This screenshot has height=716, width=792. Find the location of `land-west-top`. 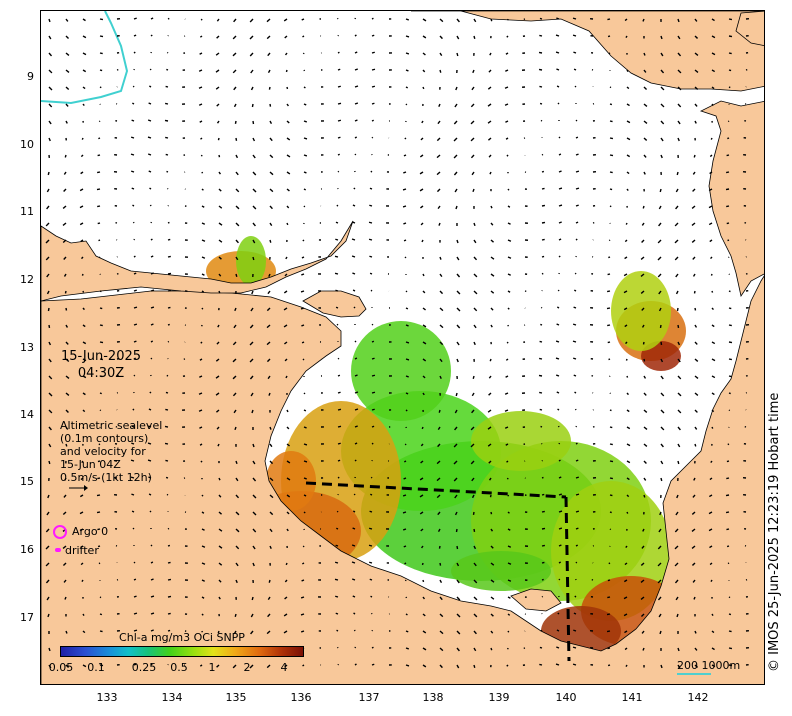

land-west-top is located at coordinates (197, 261).